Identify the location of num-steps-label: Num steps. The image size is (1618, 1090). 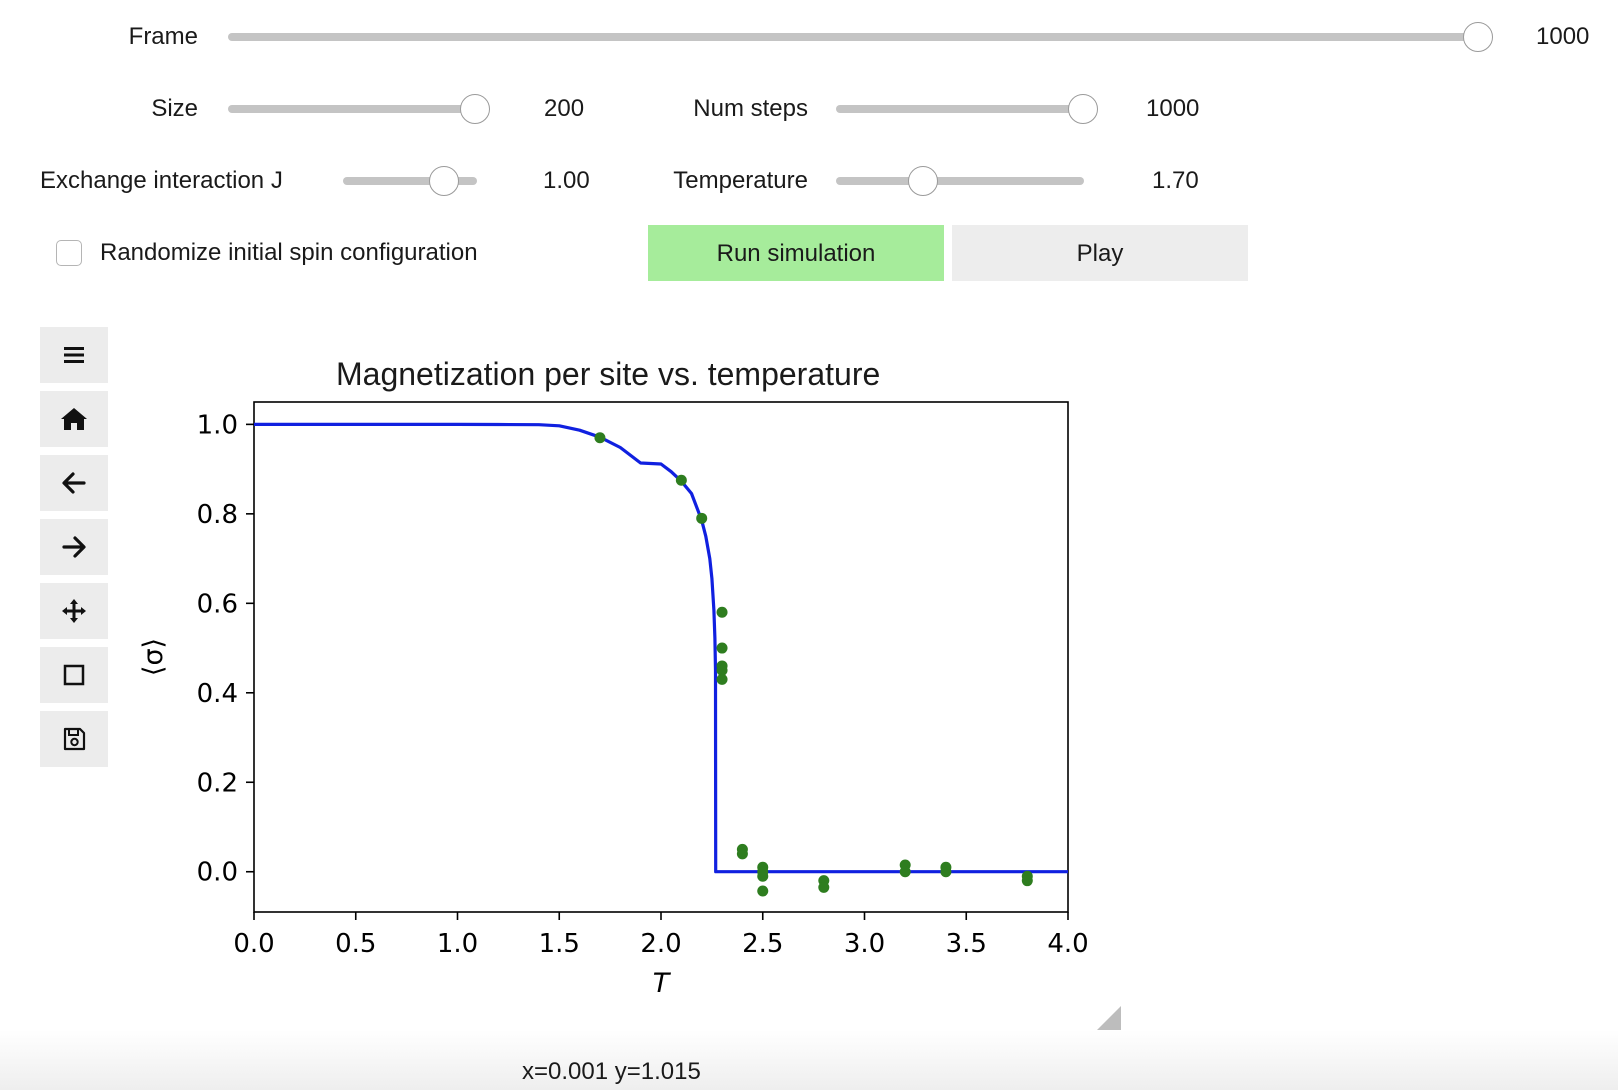
(750, 108).